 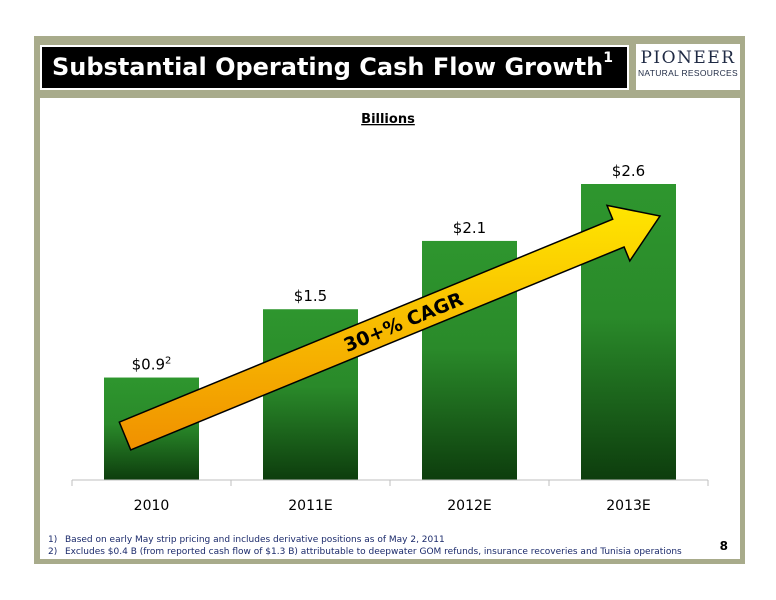 I want to click on x-tick-label: 2010, so click(x=152, y=506).